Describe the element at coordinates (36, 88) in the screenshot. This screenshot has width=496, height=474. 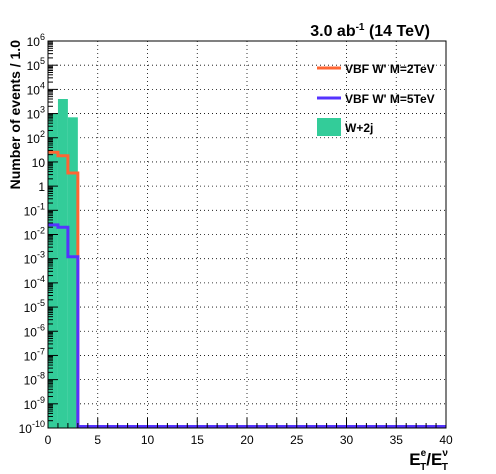
I see `y-tick-label: 10⁴` at that location.